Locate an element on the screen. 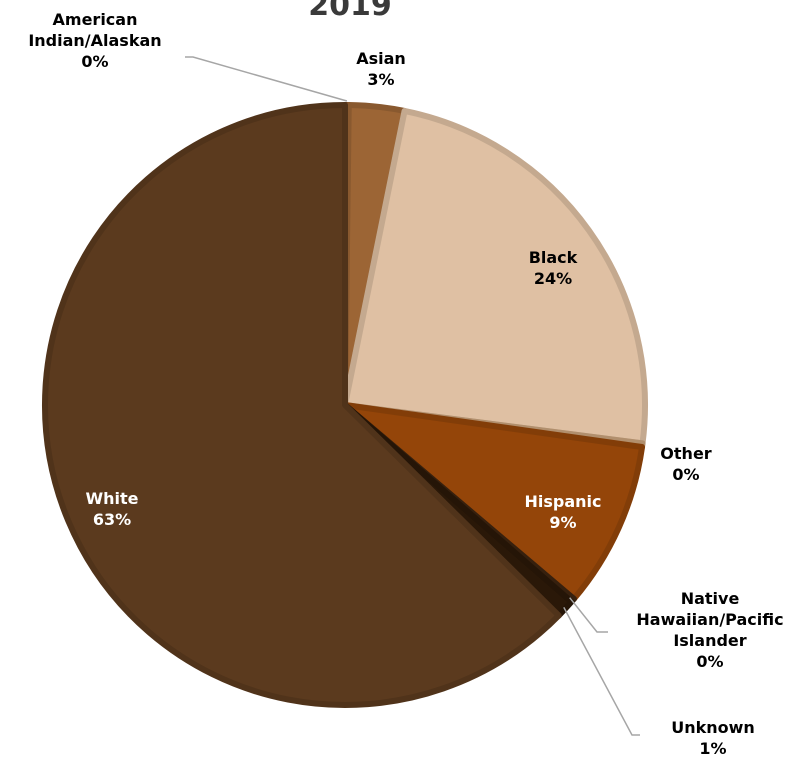 Image resolution: width=801 pixels, height=765 pixels. data-label-american-indian-alaskan: American Indian/Alaskan 0% is located at coordinates (94, 40).